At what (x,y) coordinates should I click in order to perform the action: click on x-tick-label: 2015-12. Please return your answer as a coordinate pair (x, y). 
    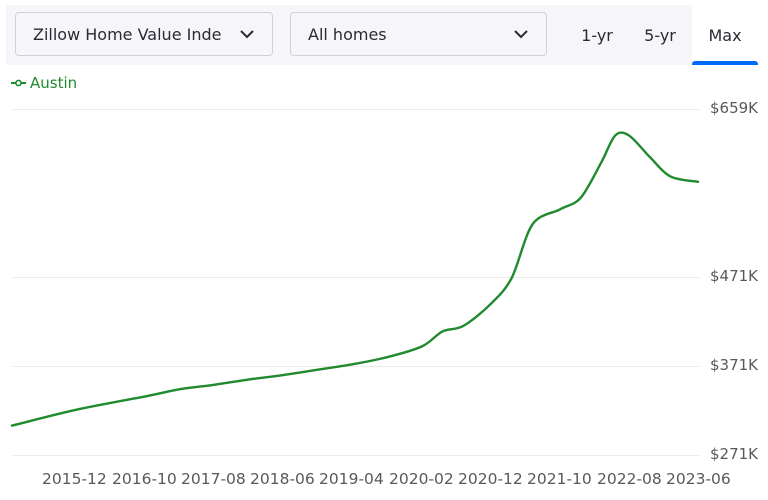
    Looking at the image, I should click on (74, 479).